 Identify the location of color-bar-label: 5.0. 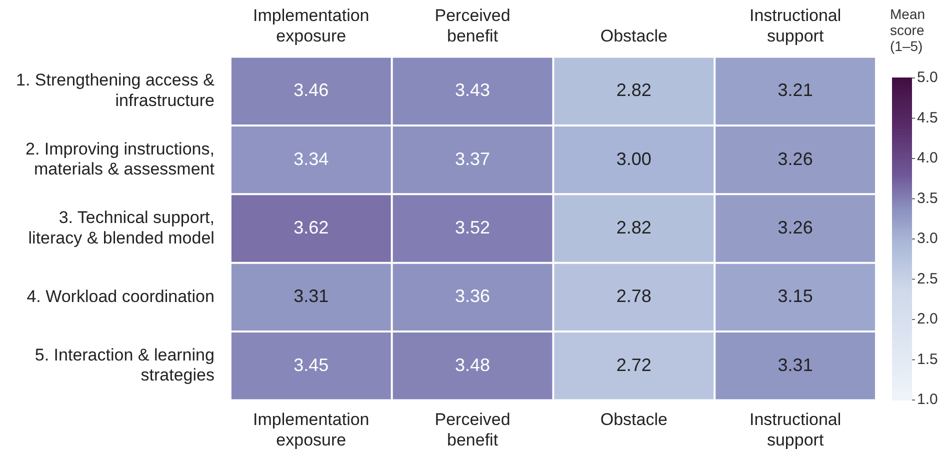
(927, 77).